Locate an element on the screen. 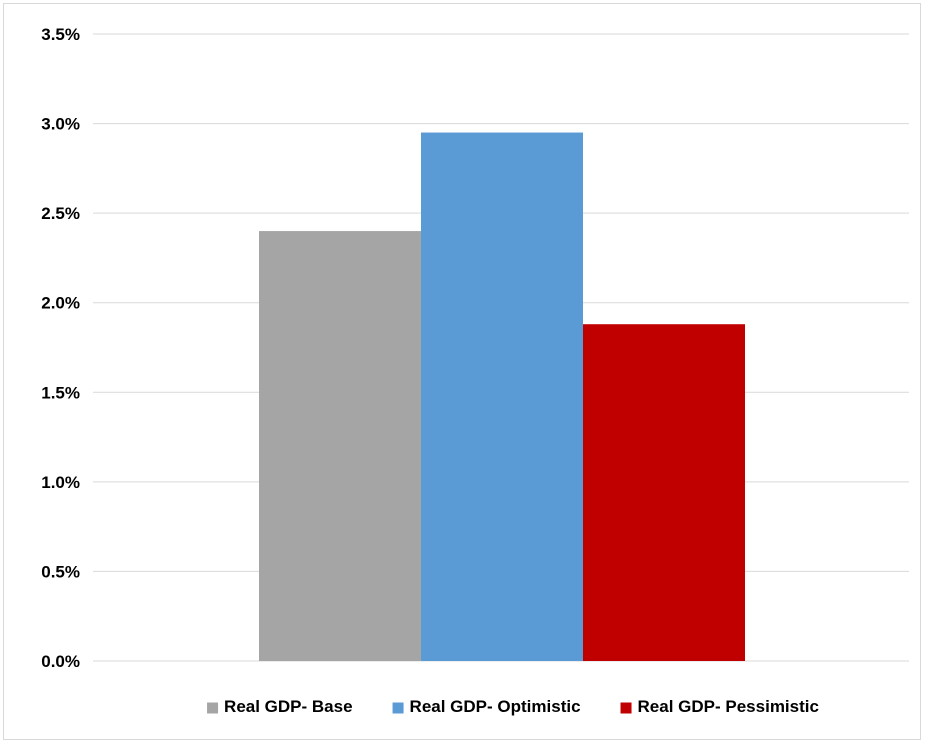 The image size is (925, 746). y-tick-label: 3.5% is located at coordinates (60, 34).